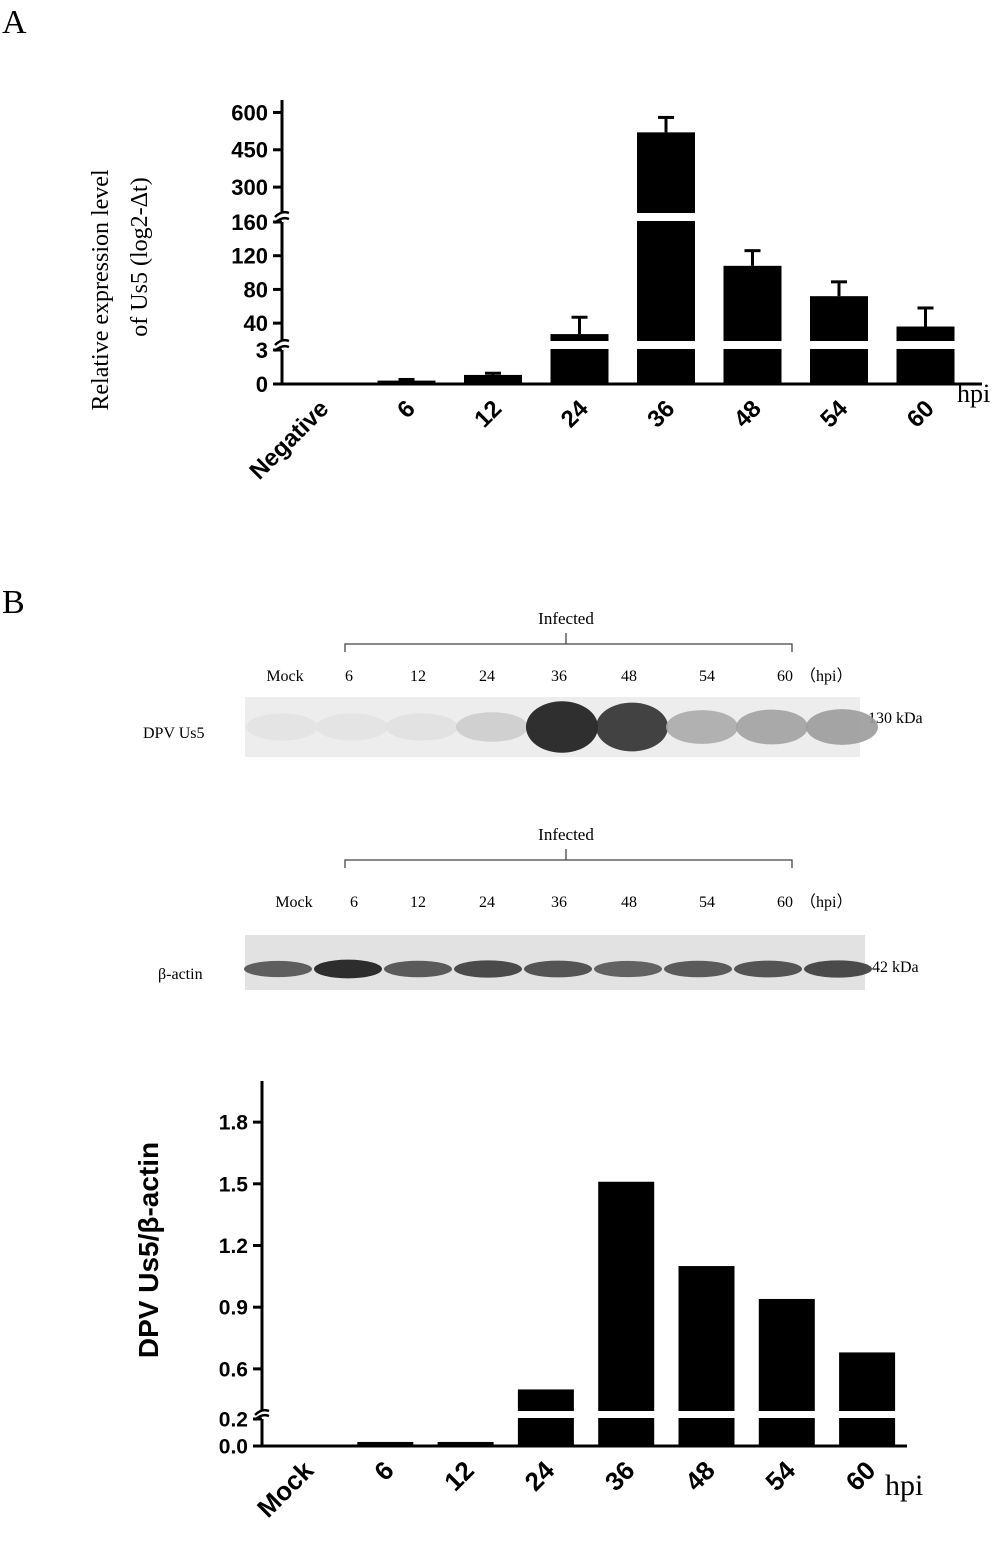 This screenshot has height=1541, width=1000. I want to click on y-tick-label: 120, so click(249, 256).